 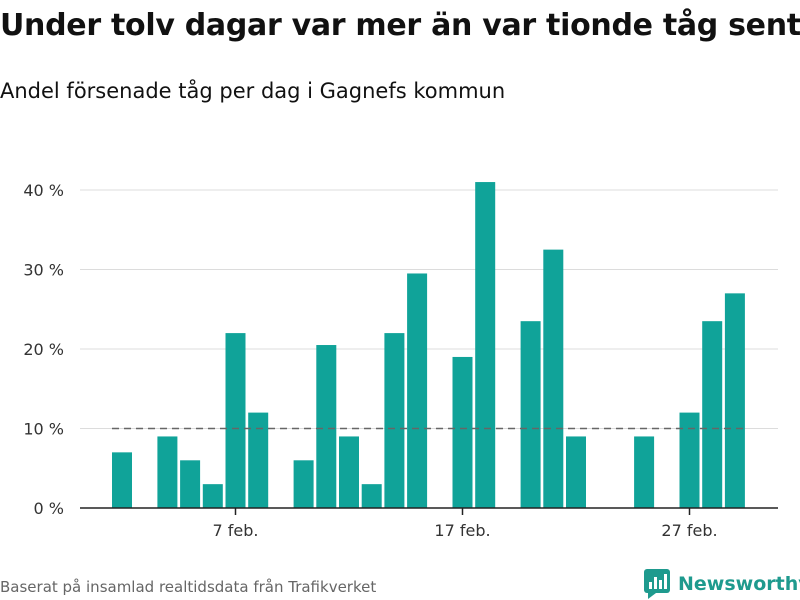 I want to click on y-tick-label: 40 %, so click(x=43, y=190).